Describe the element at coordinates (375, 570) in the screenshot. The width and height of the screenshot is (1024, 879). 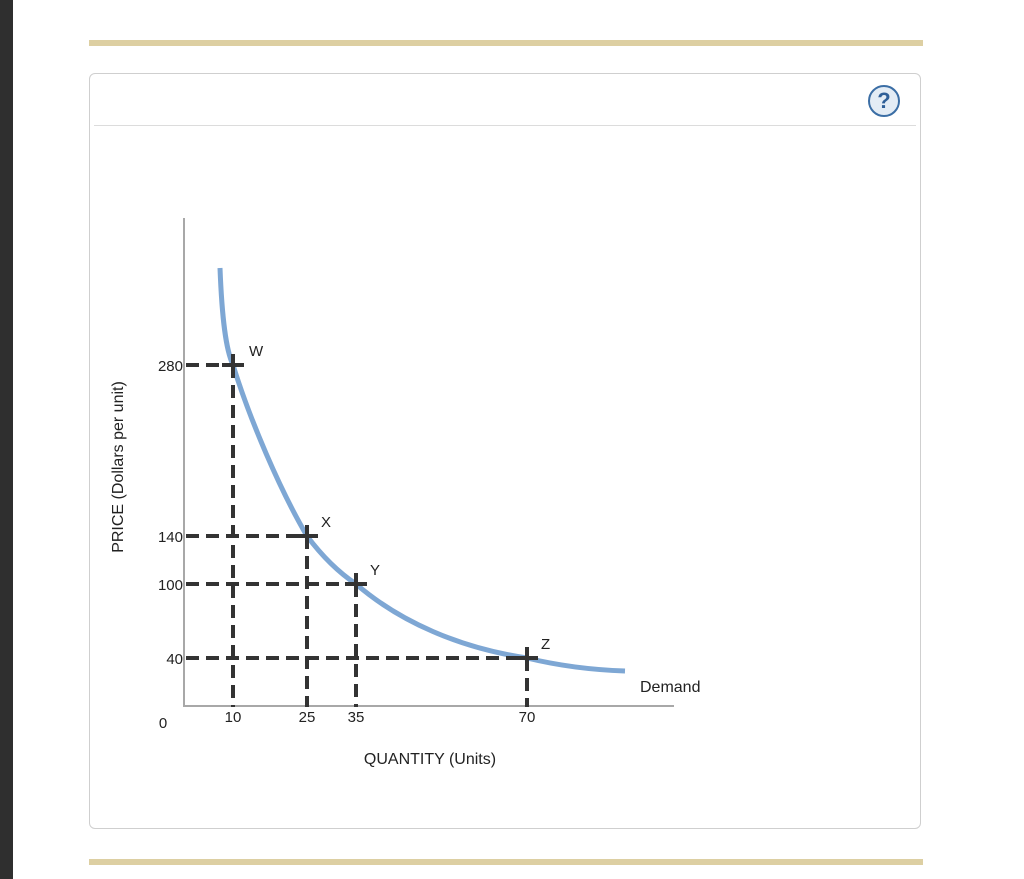
I see `point-y-label: Y` at that location.